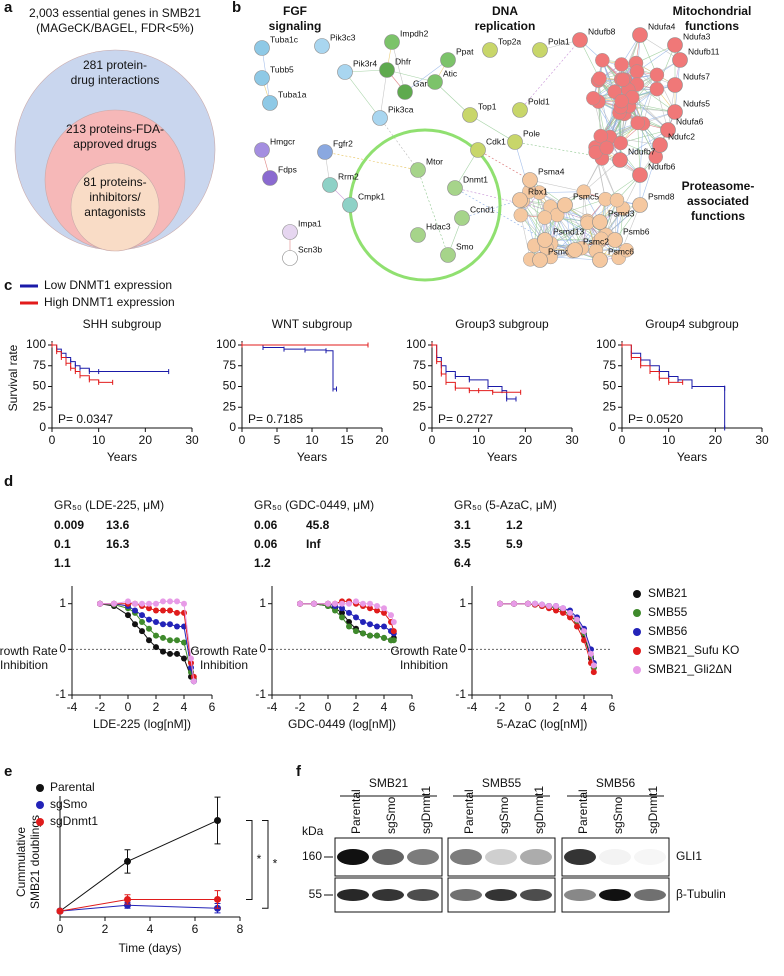  I want to click on venn-label: 213 proteins-FDA-, so click(115, 129).